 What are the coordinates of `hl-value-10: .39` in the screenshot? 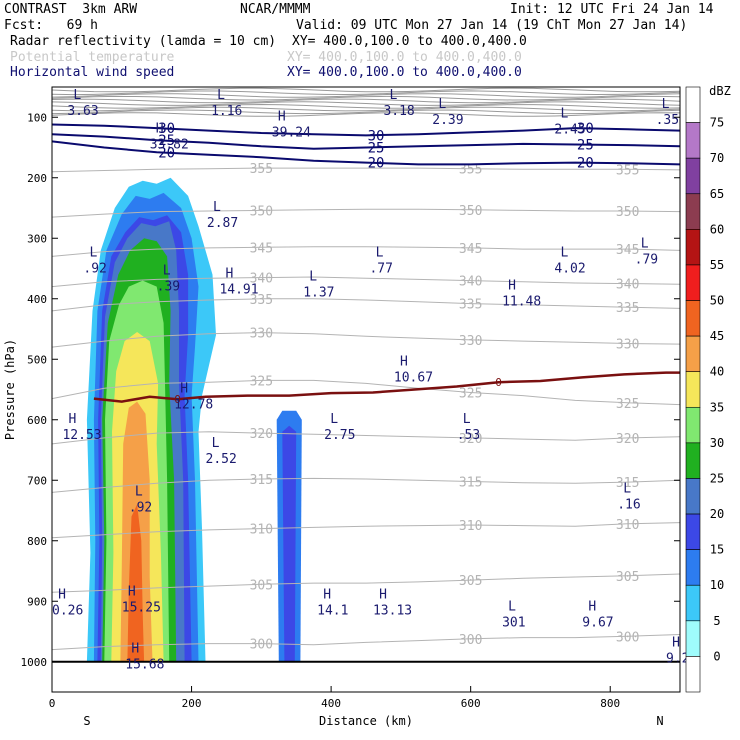 It's located at (168, 287).